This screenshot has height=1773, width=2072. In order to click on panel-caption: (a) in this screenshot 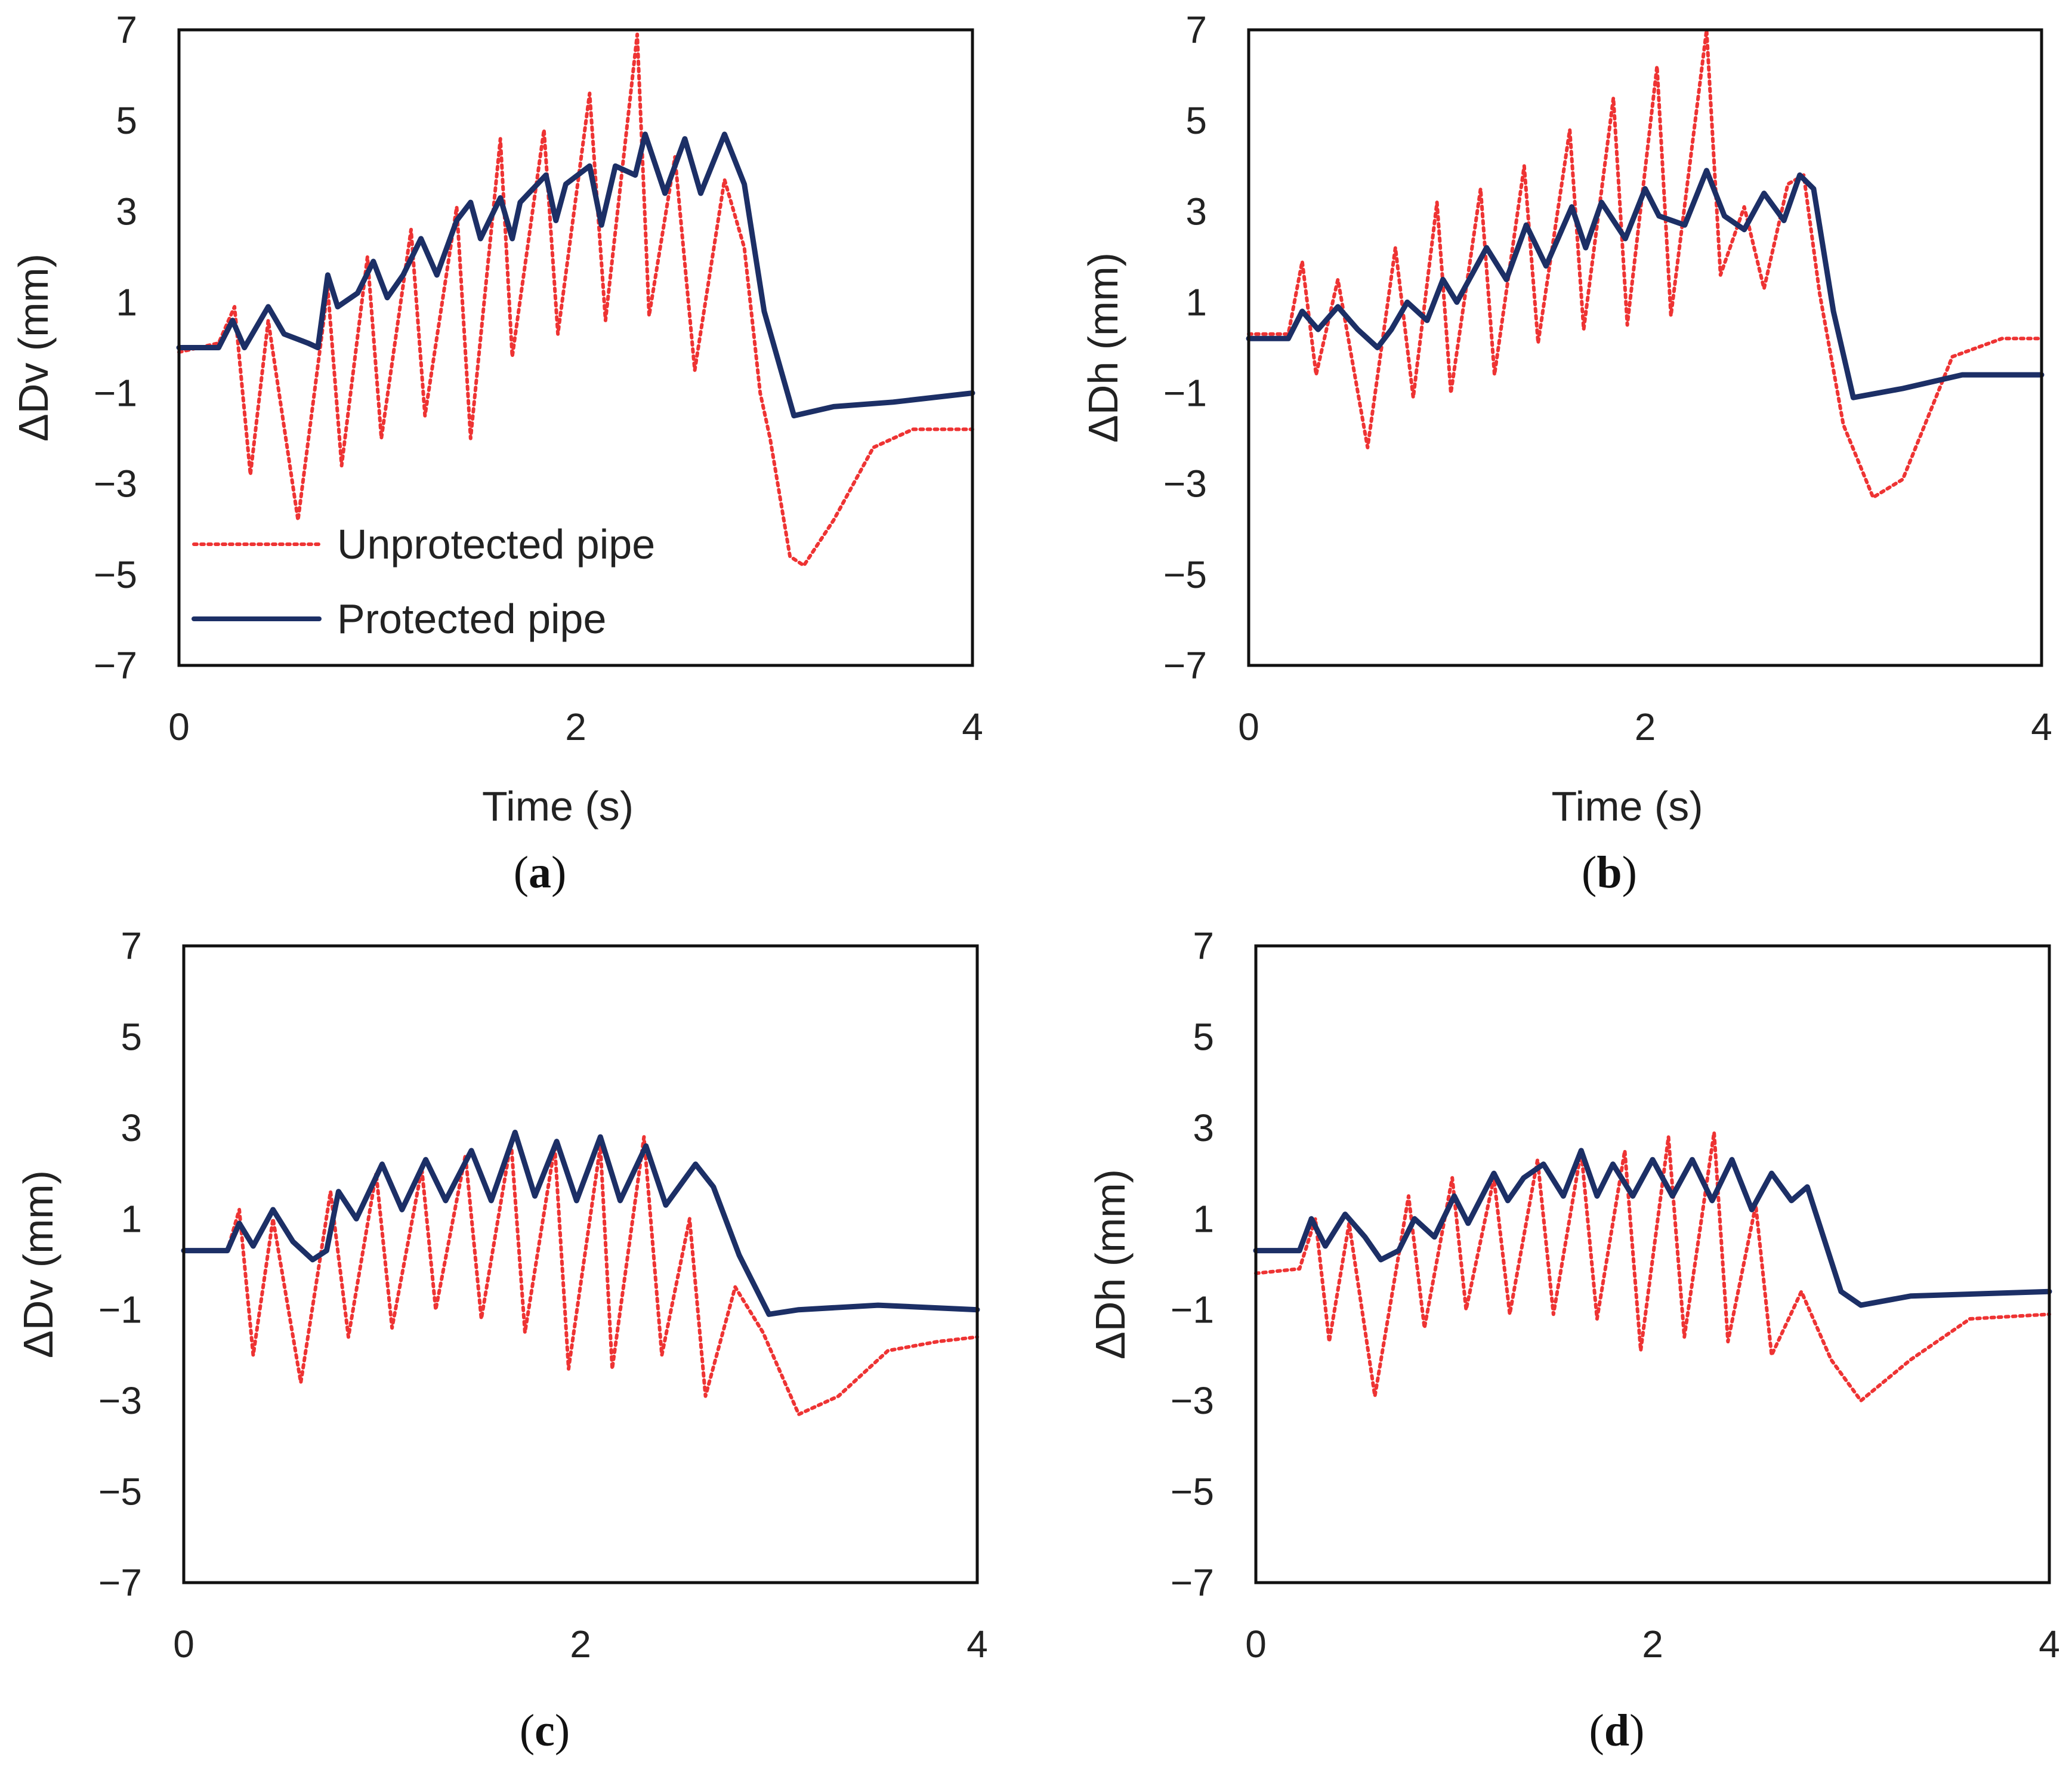, I will do `click(540, 872)`.